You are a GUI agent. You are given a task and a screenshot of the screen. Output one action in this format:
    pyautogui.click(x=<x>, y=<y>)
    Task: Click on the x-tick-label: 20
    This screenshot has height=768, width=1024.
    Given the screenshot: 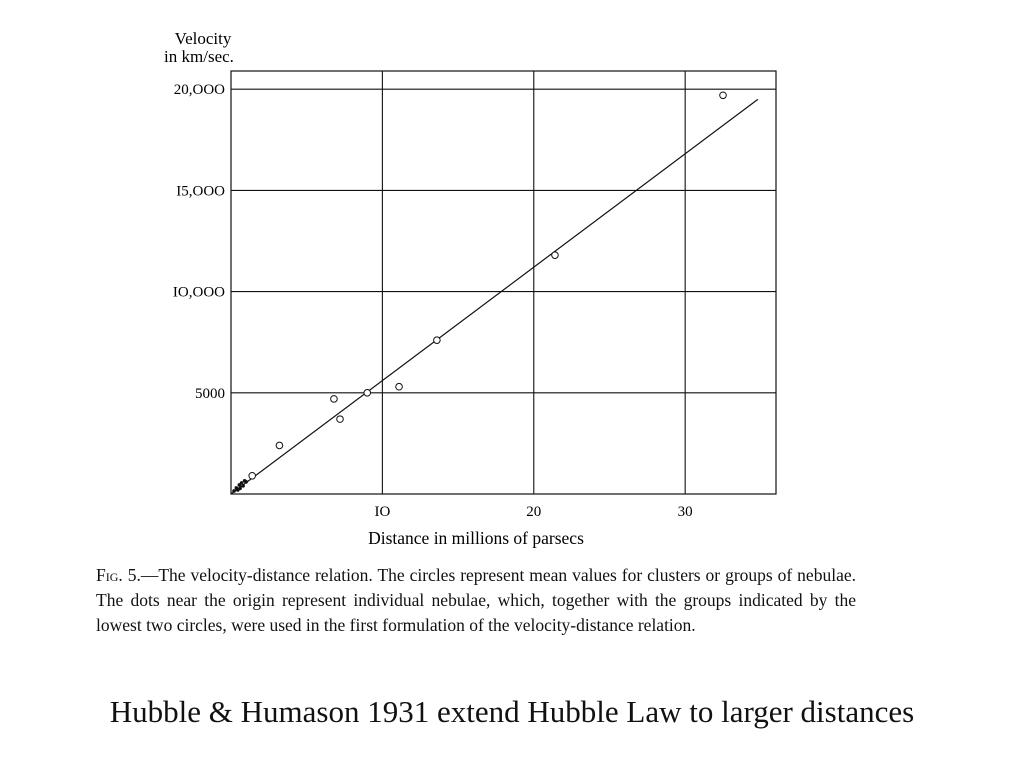 What is the action you would take?
    pyautogui.click(x=533, y=512)
    